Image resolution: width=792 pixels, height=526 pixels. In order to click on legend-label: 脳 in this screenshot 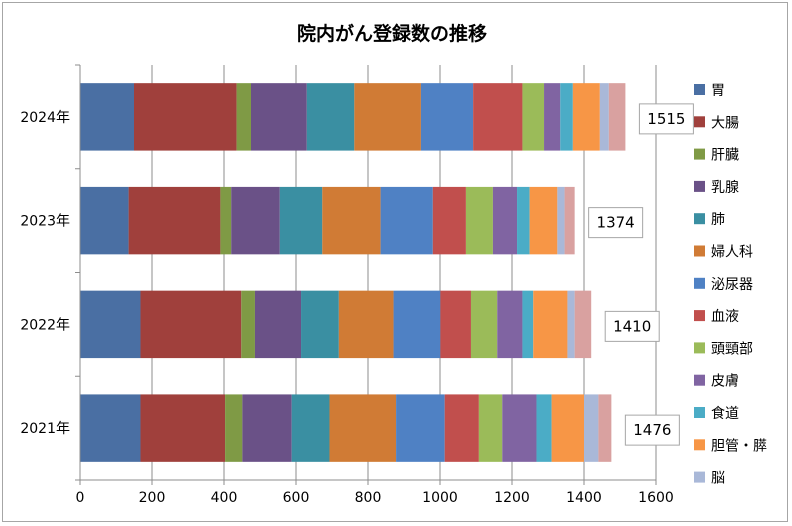, I will do `click(718, 479)`.